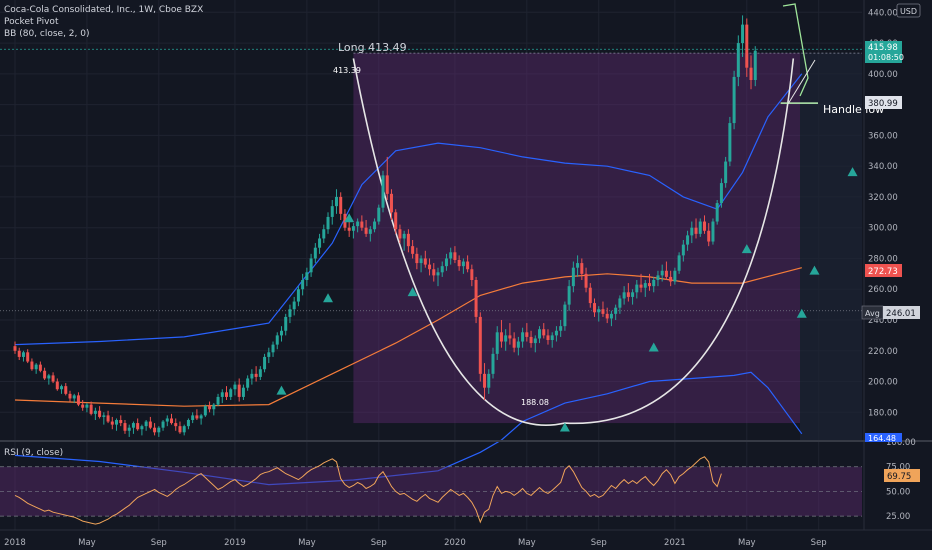  I want to click on current-price-tag: 415.98 01:08:50, so click(884, 52).